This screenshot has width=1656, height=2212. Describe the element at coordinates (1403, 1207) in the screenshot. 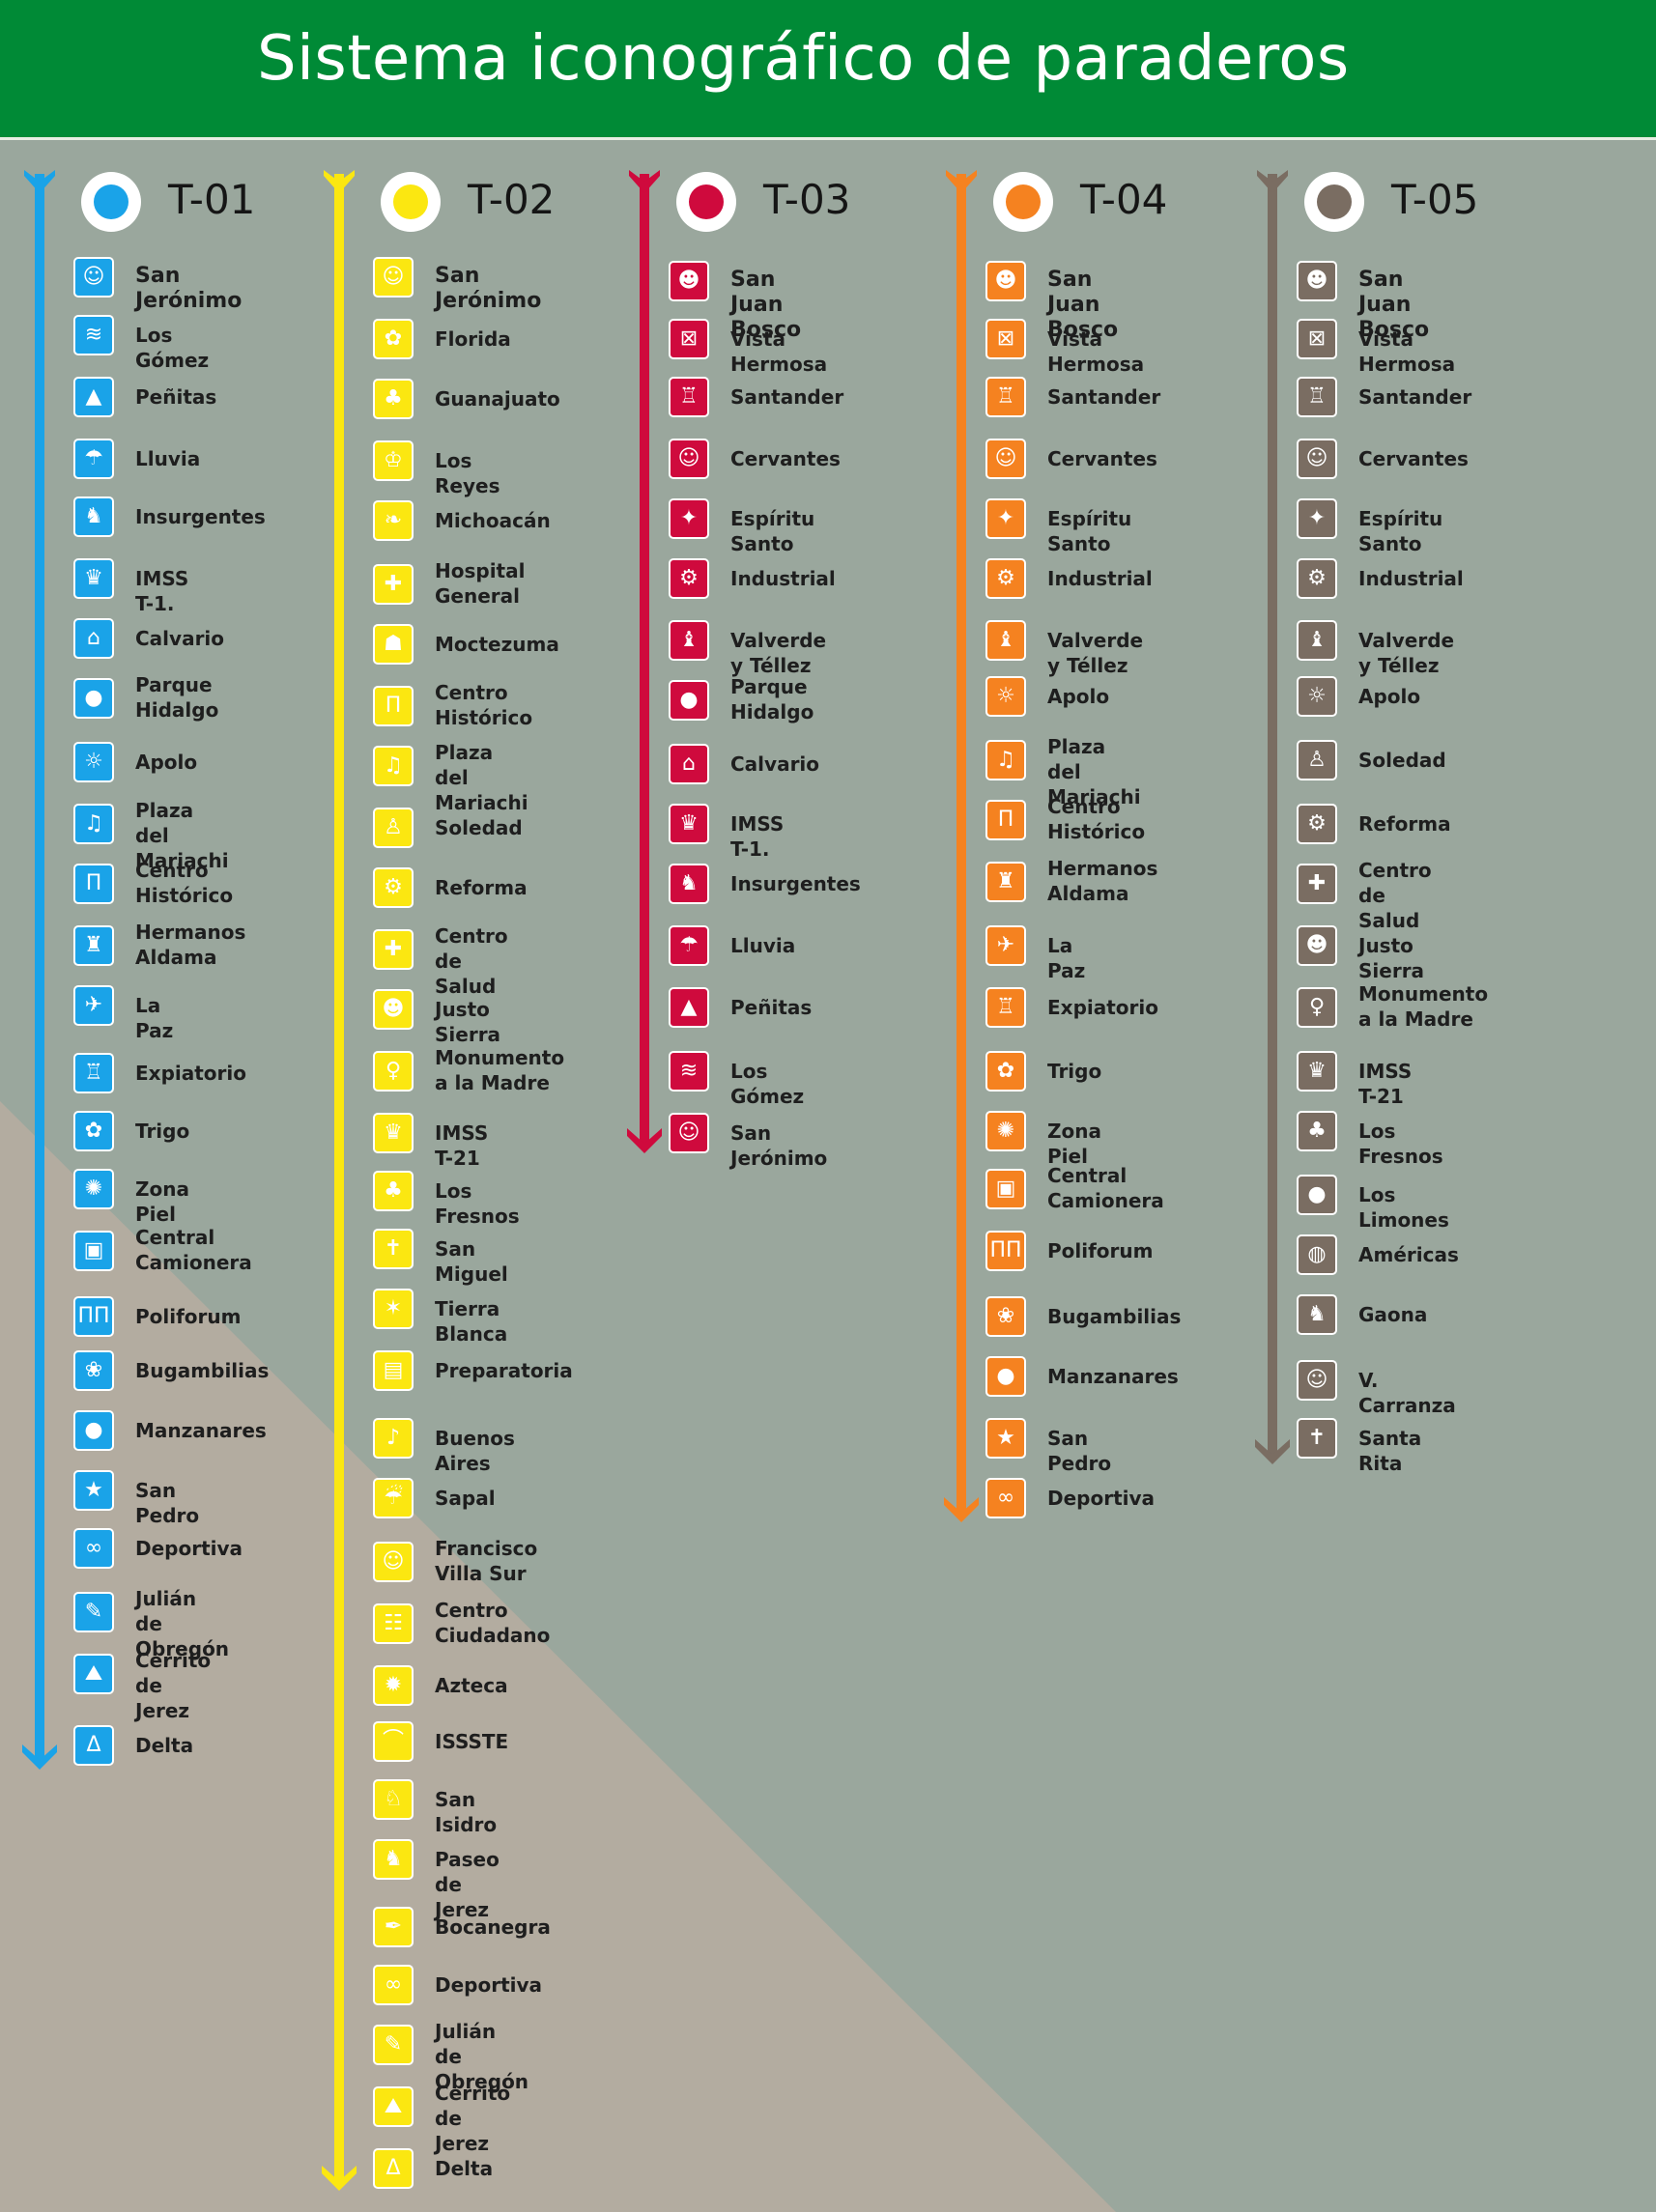

I see `stop-name: Los Limones` at that location.